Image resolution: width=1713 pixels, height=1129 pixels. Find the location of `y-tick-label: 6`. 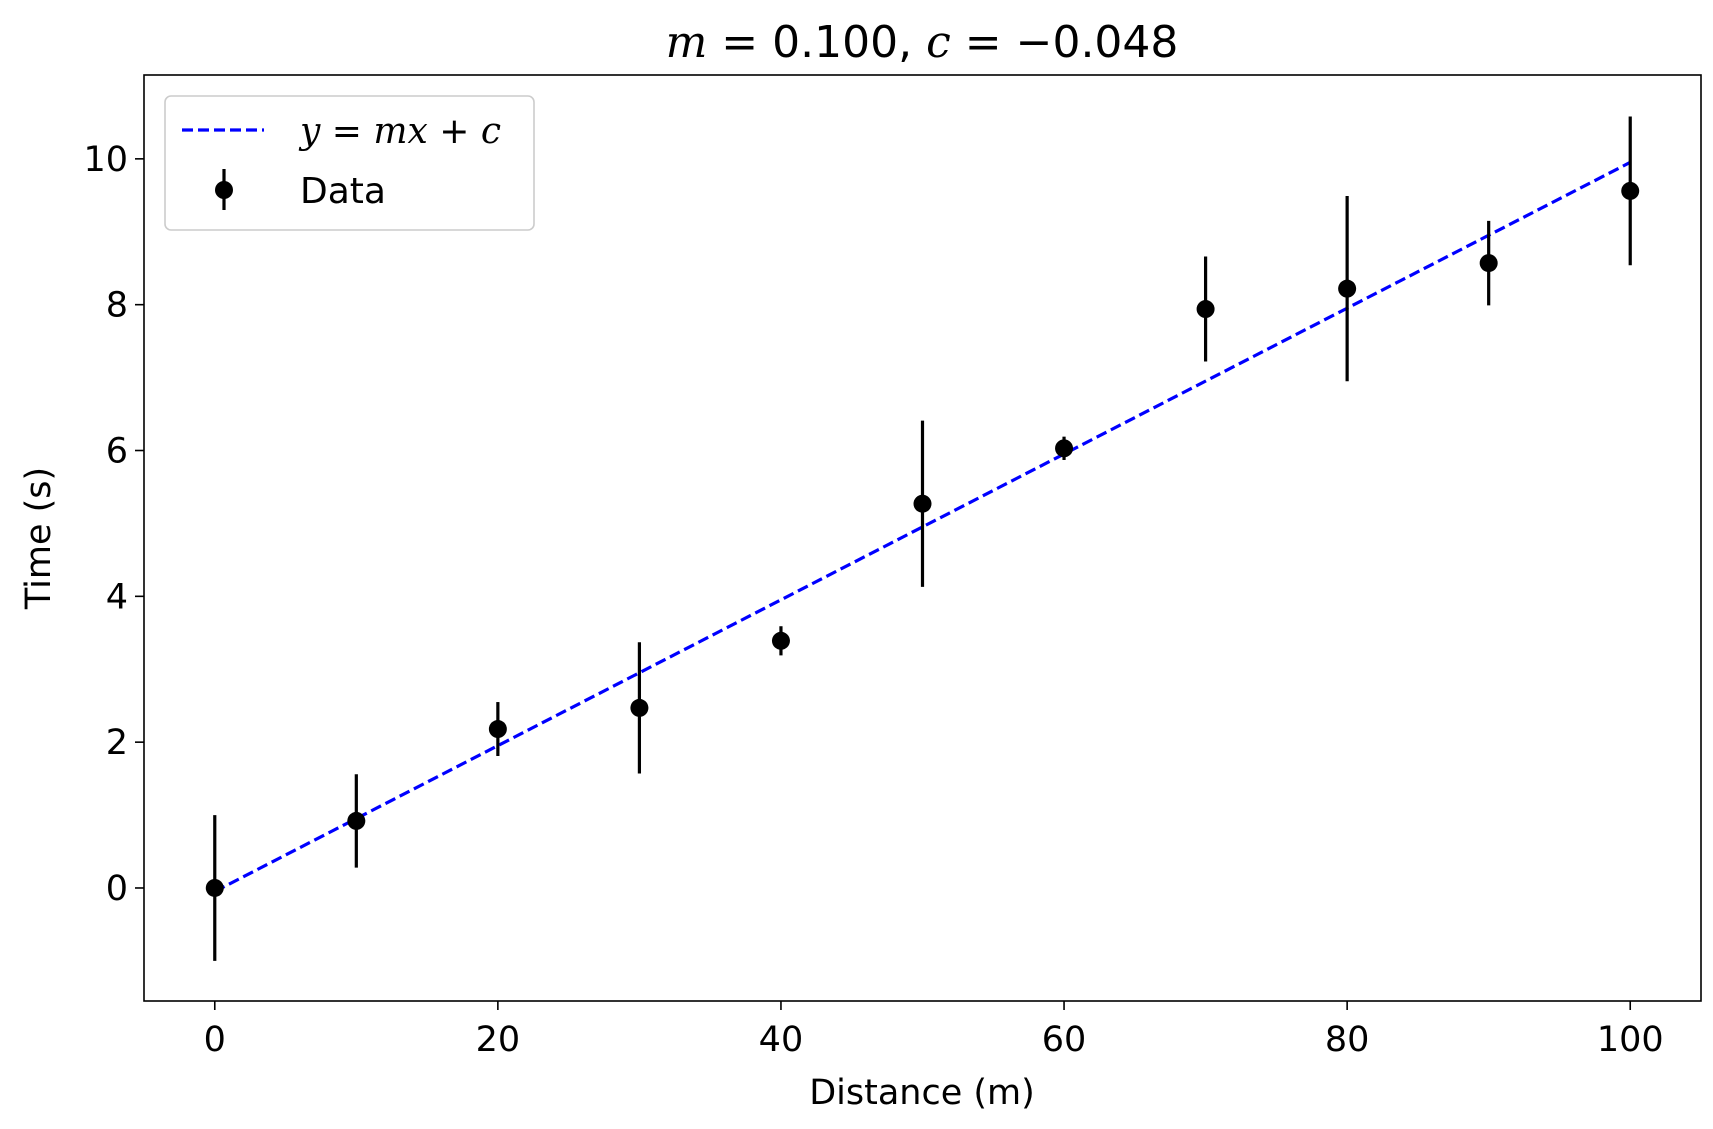

y-tick-label: 6 is located at coordinates (117, 452).